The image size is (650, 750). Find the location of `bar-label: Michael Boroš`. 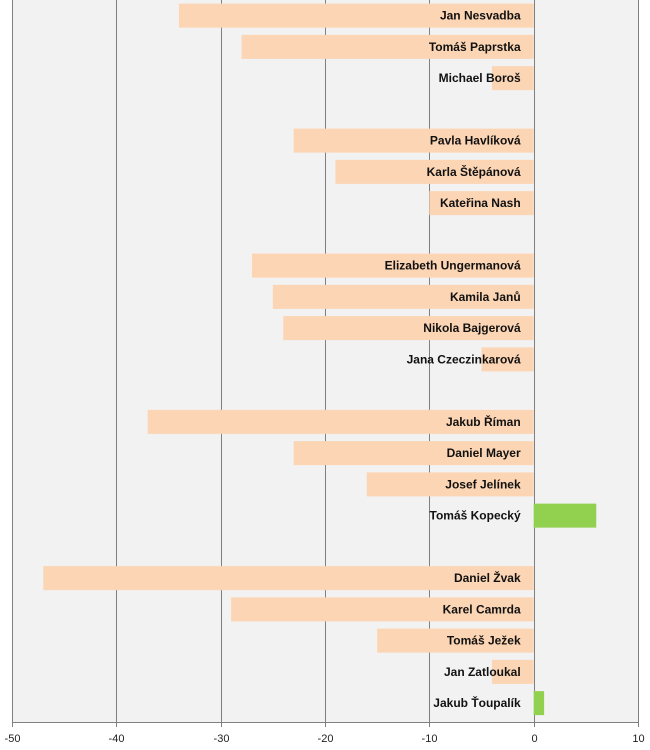

bar-label: Michael Boroš is located at coordinates (480, 78).